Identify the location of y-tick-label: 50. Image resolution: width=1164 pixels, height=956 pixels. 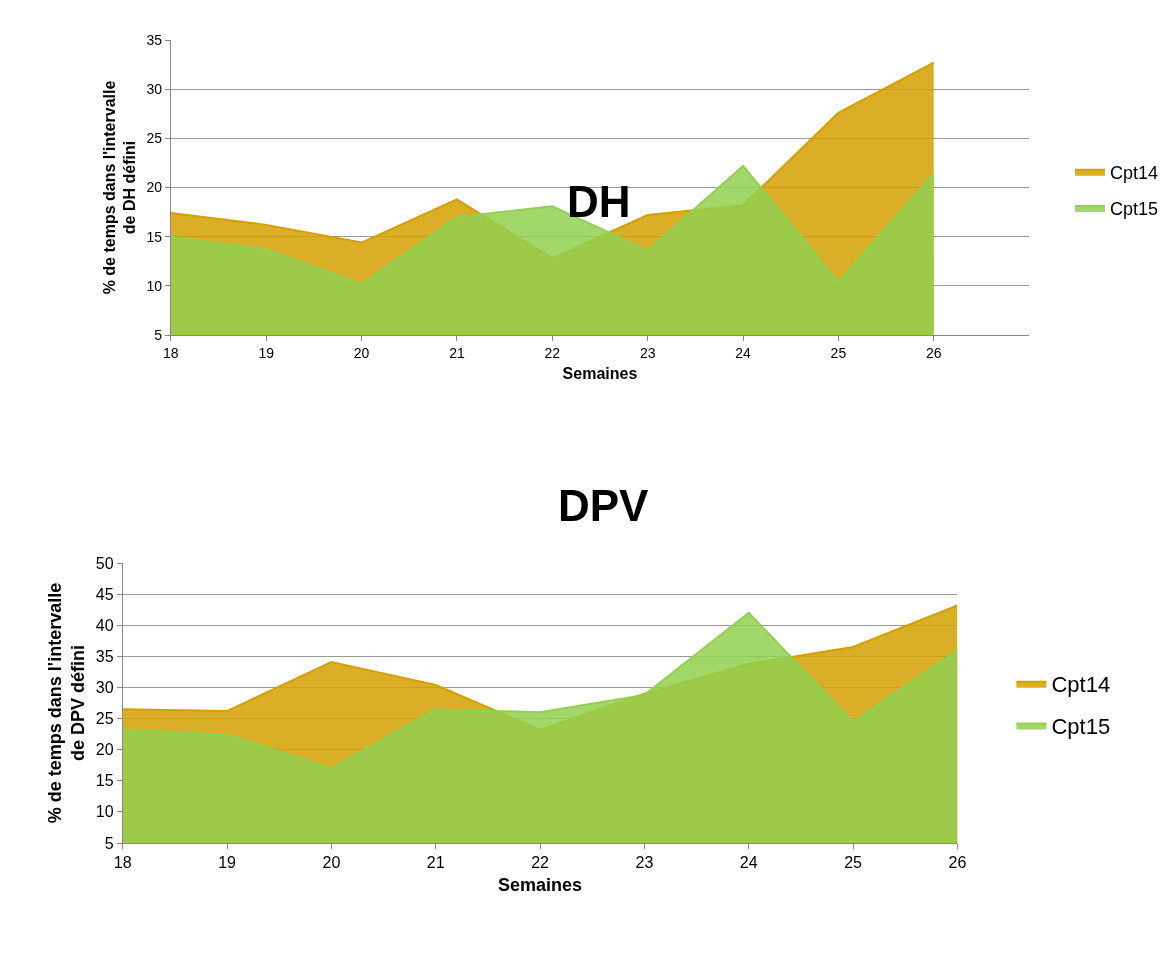
(104, 563).